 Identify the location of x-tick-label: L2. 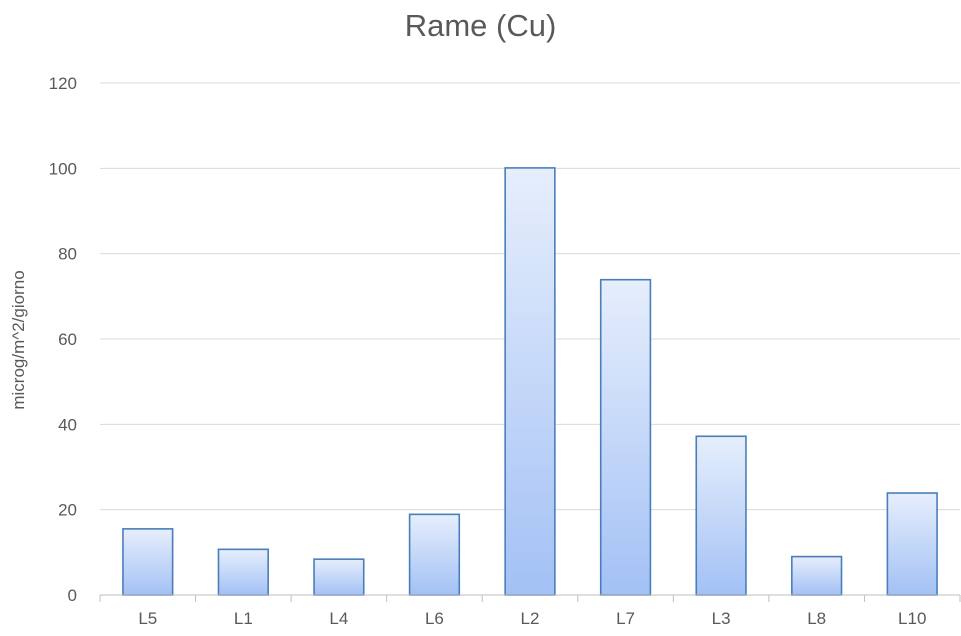
(530, 618).